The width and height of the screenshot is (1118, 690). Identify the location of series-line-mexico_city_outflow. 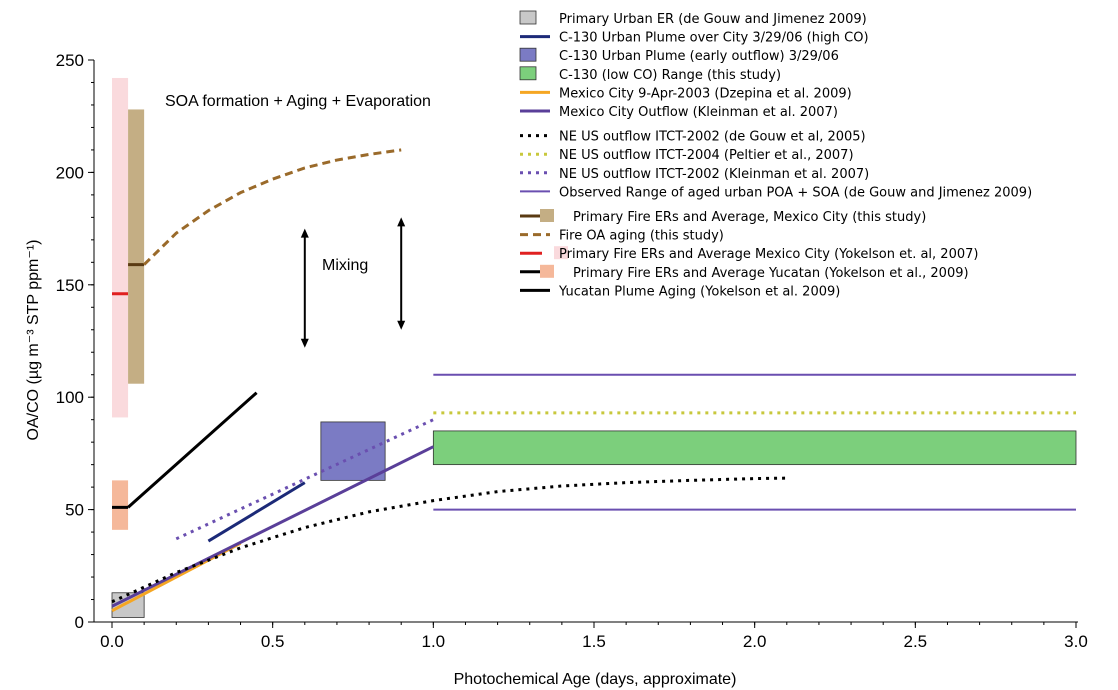
(273, 526).